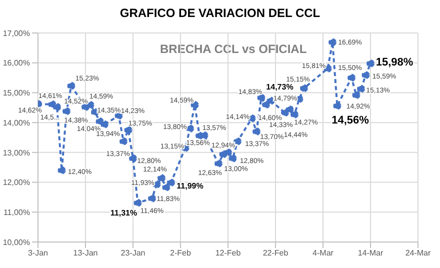  What do you see at coordinates (275, 253) in the screenshot?
I see `x-tick-label: 22-Feb` at bounding box center [275, 253].